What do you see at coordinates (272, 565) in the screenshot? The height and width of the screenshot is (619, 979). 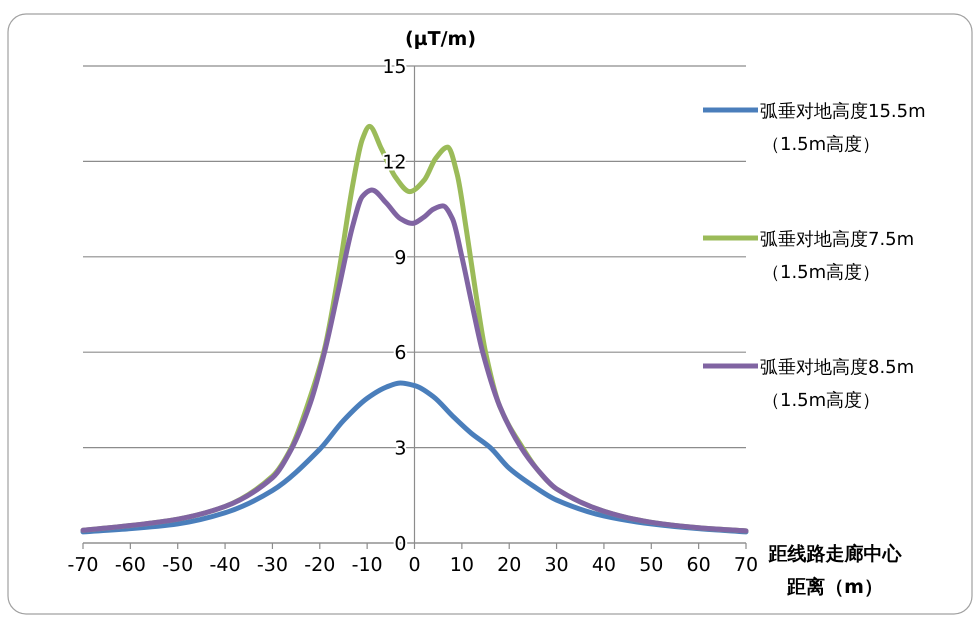 I see `x-tick-label: -30` at bounding box center [272, 565].